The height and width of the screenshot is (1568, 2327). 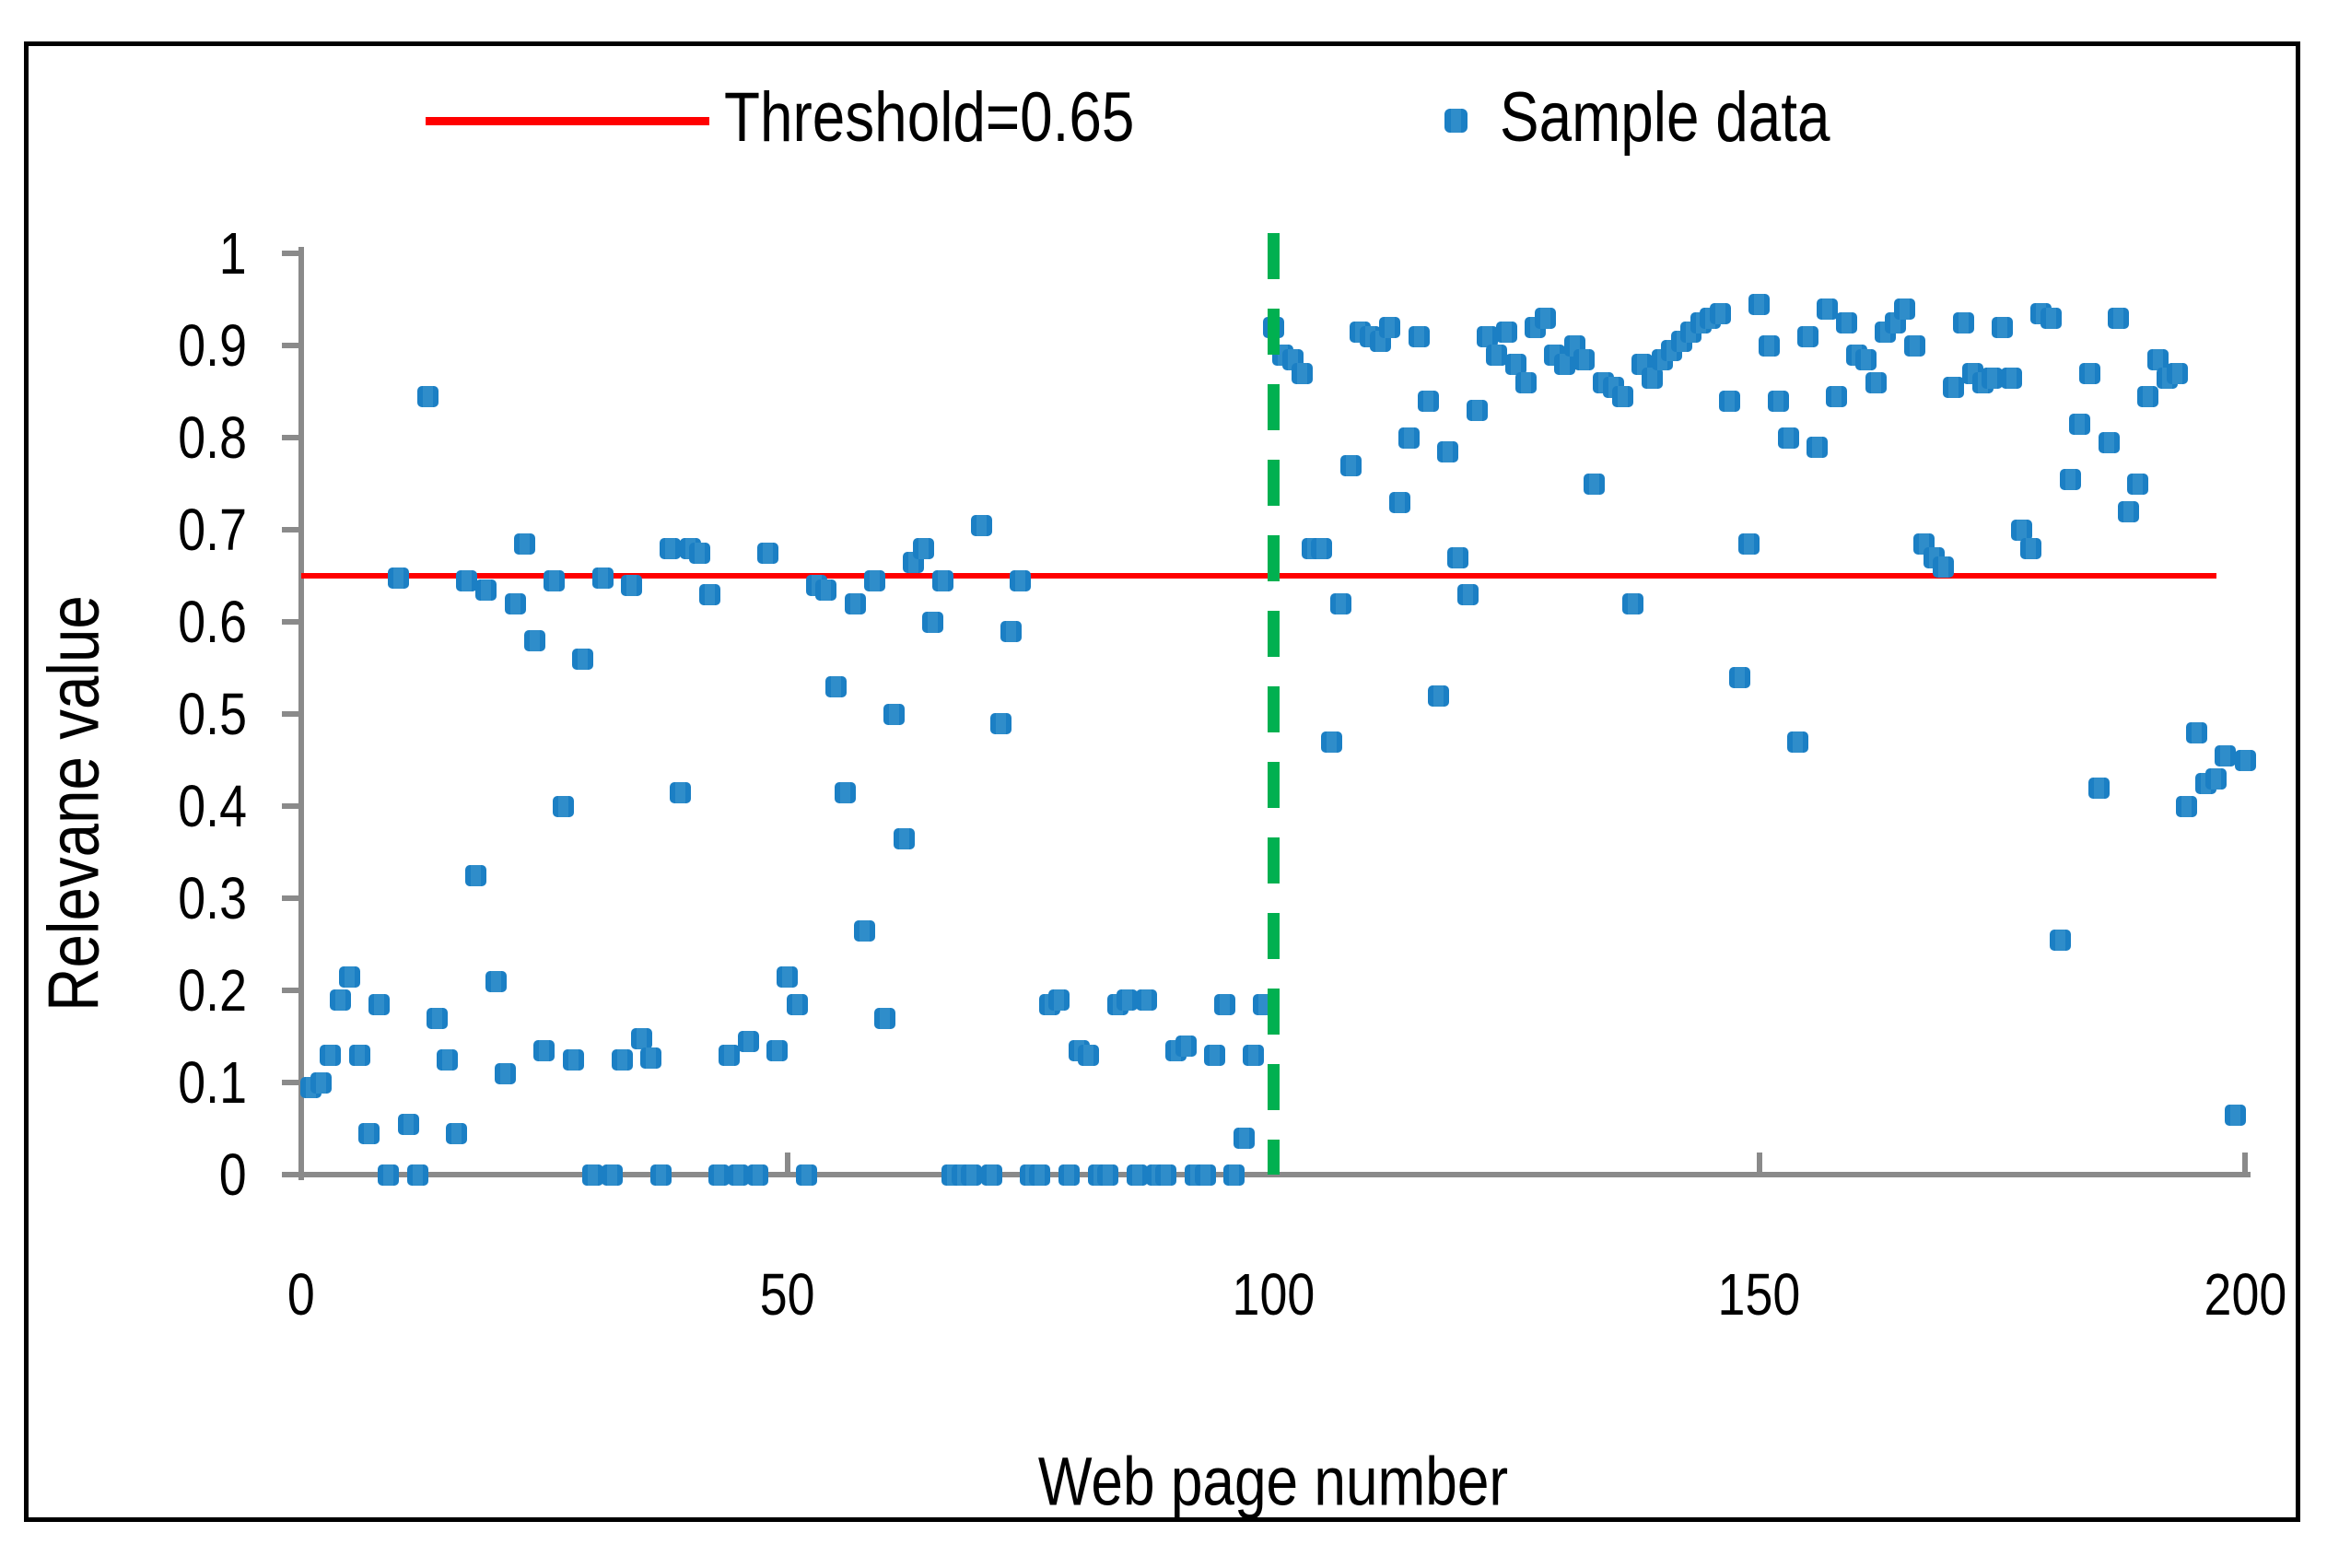 What do you see at coordinates (213, 898) in the screenshot?
I see `y-tick-label-text: 0.3` at bounding box center [213, 898].